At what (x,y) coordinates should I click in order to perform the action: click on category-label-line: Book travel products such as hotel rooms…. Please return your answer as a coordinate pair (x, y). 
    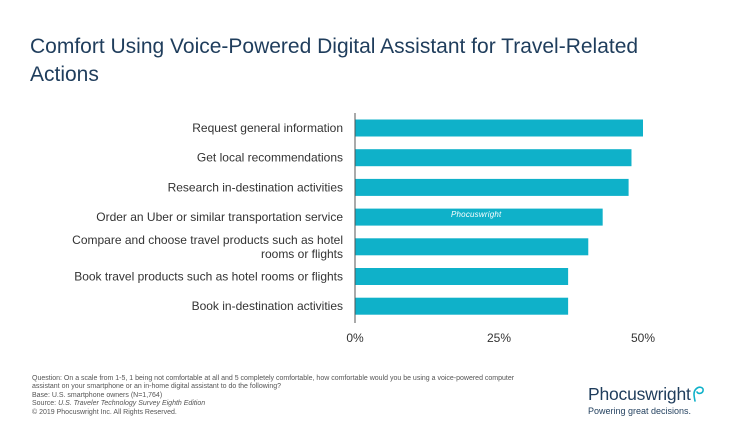
    Looking at the image, I should click on (208, 277).